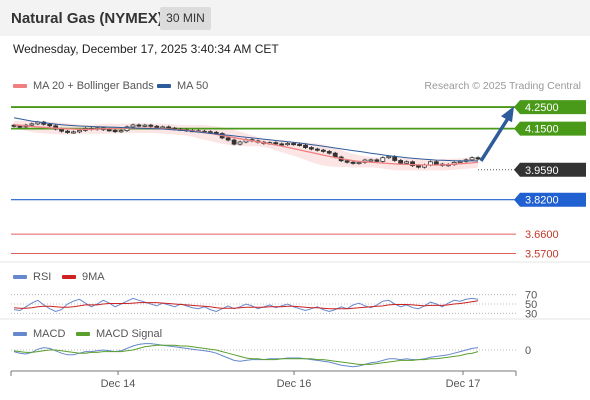  What do you see at coordinates (49, 334) in the screenshot?
I see `legend-macd-label: MACD` at bounding box center [49, 334].